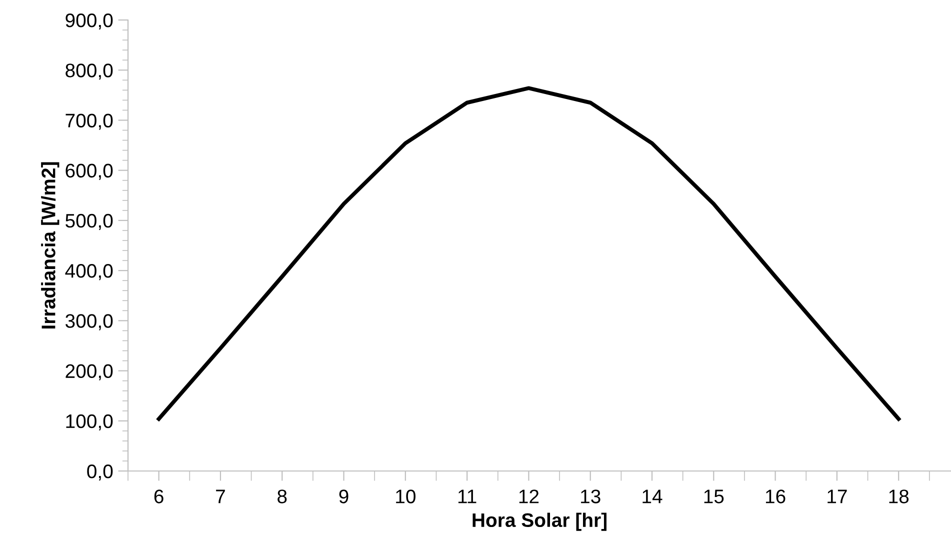 The image size is (951, 558). What do you see at coordinates (89, 322) in the screenshot?
I see `y-tick-label: 300,0` at bounding box center [89, 322].